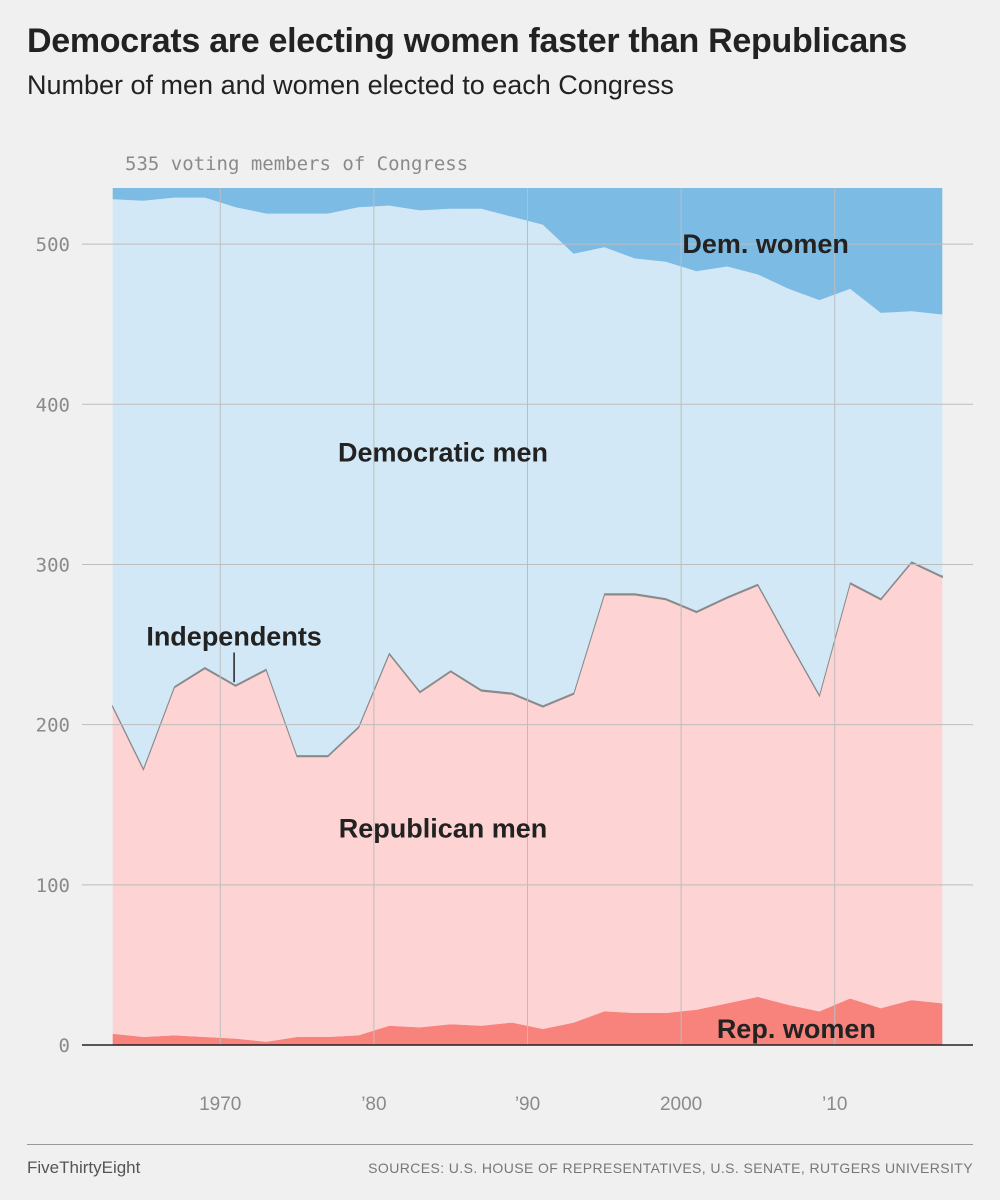 This screenshot has height=1200, width=1000. Describe the element at coordinates (220, 1104) in the screenshot. I see `x-tick-label: 1970` at that location.